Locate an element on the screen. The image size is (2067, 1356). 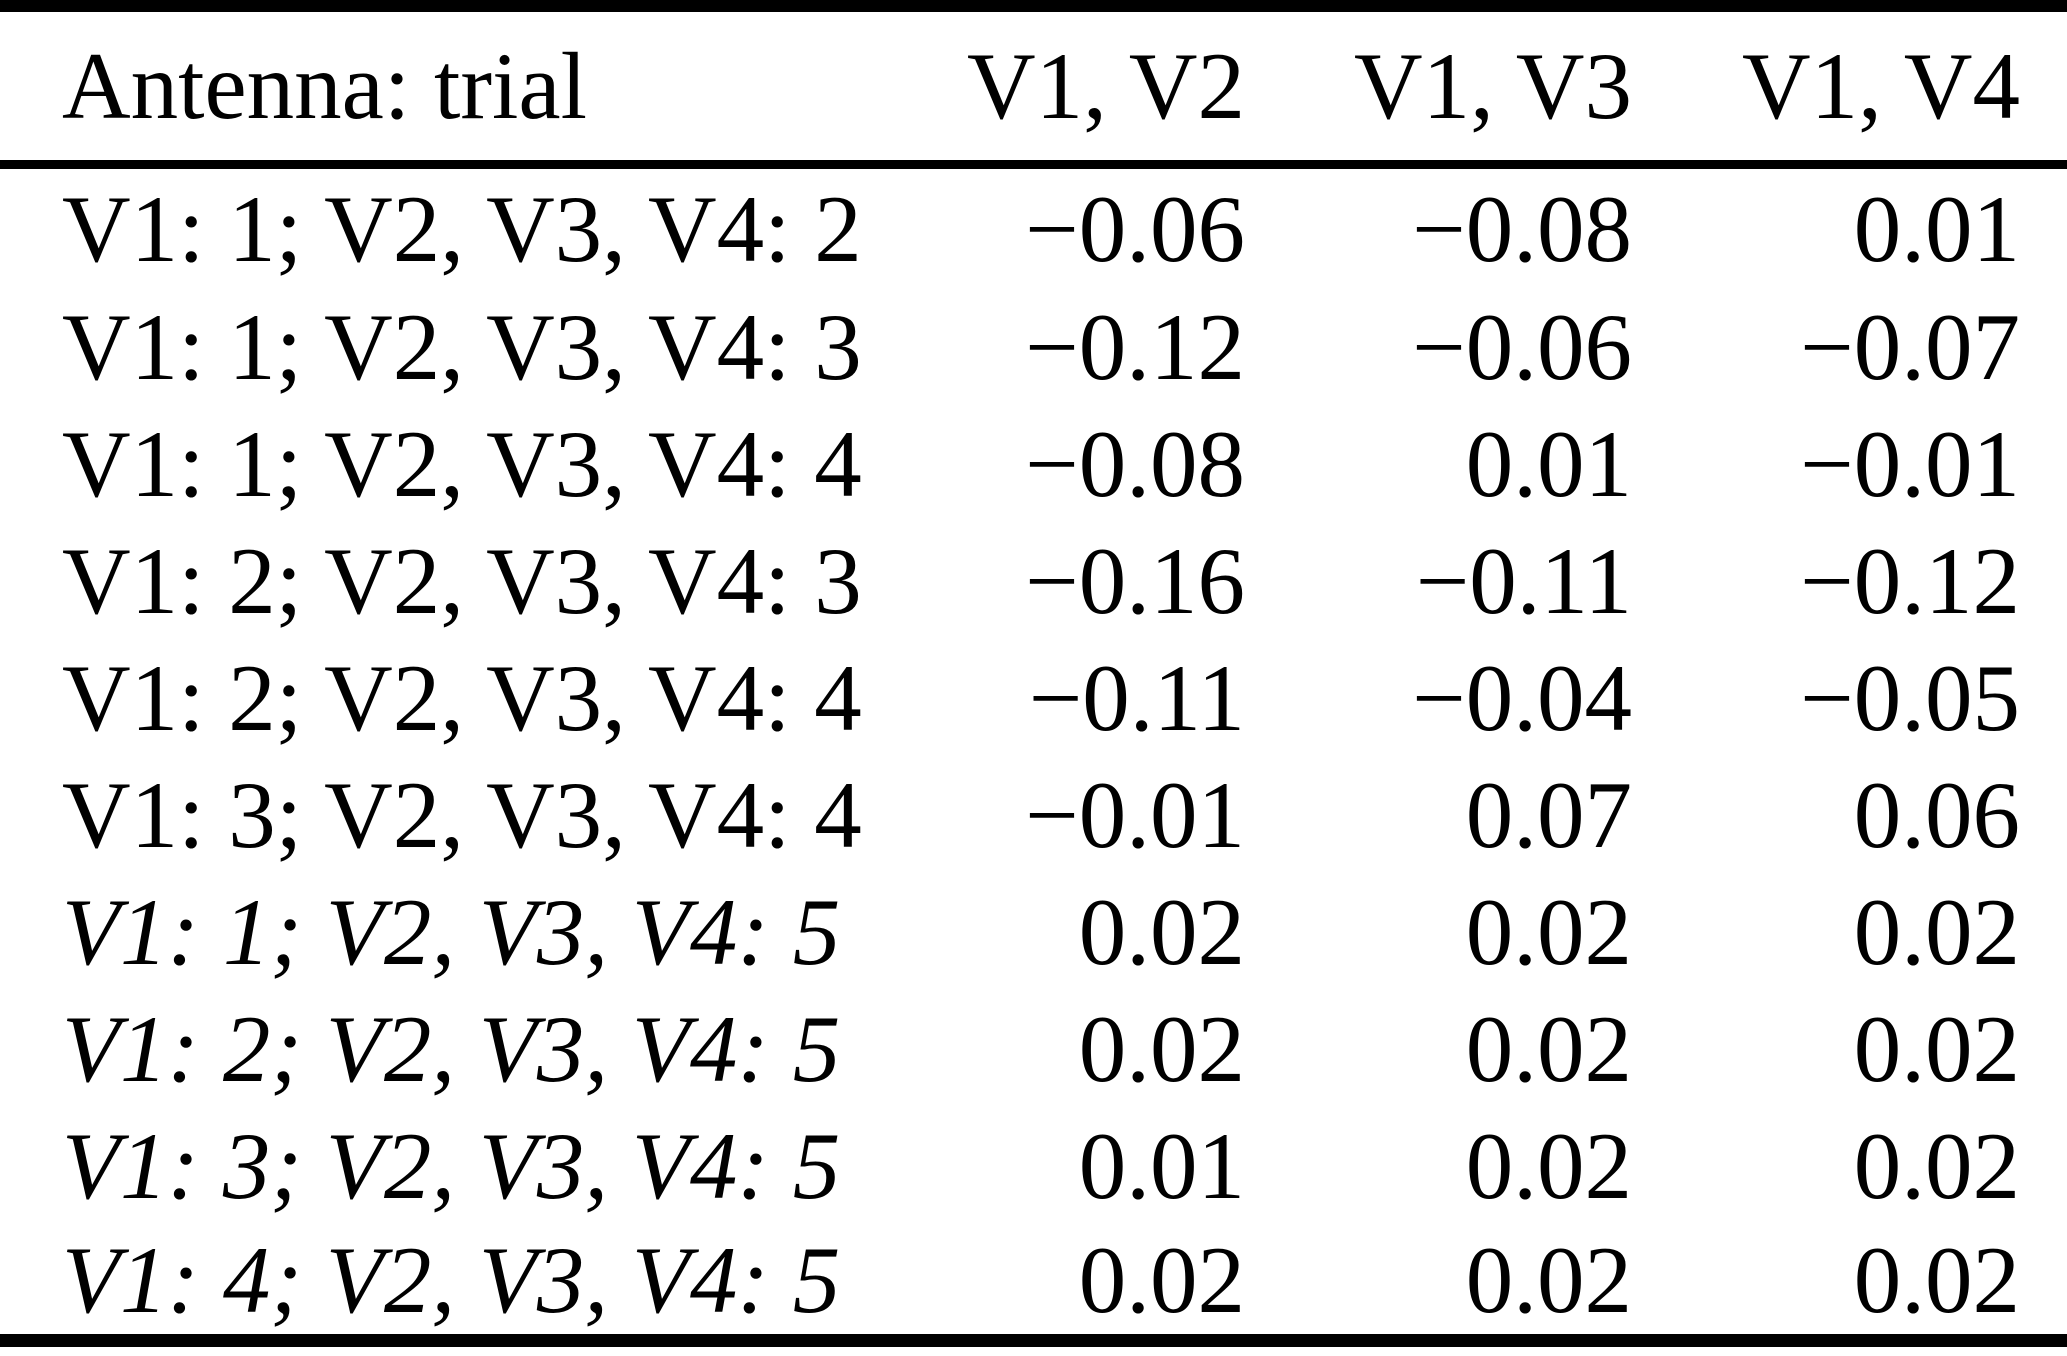
cell-v1-v3: 0.07 is located at coordinates (1548, 815).